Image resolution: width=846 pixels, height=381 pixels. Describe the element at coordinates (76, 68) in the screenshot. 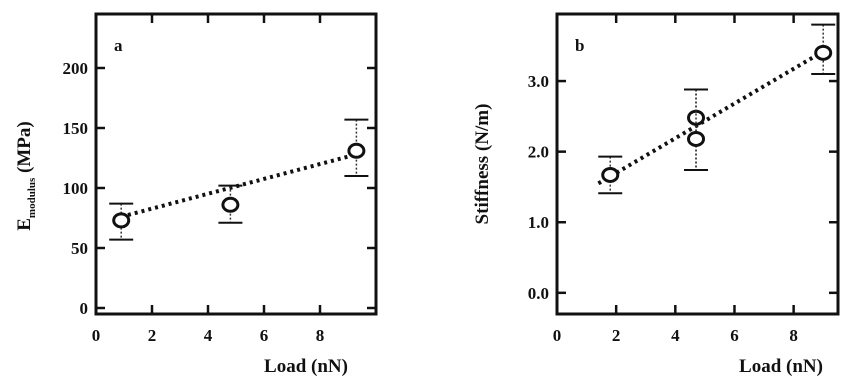

I see `y-tick-label: 200` at that location.